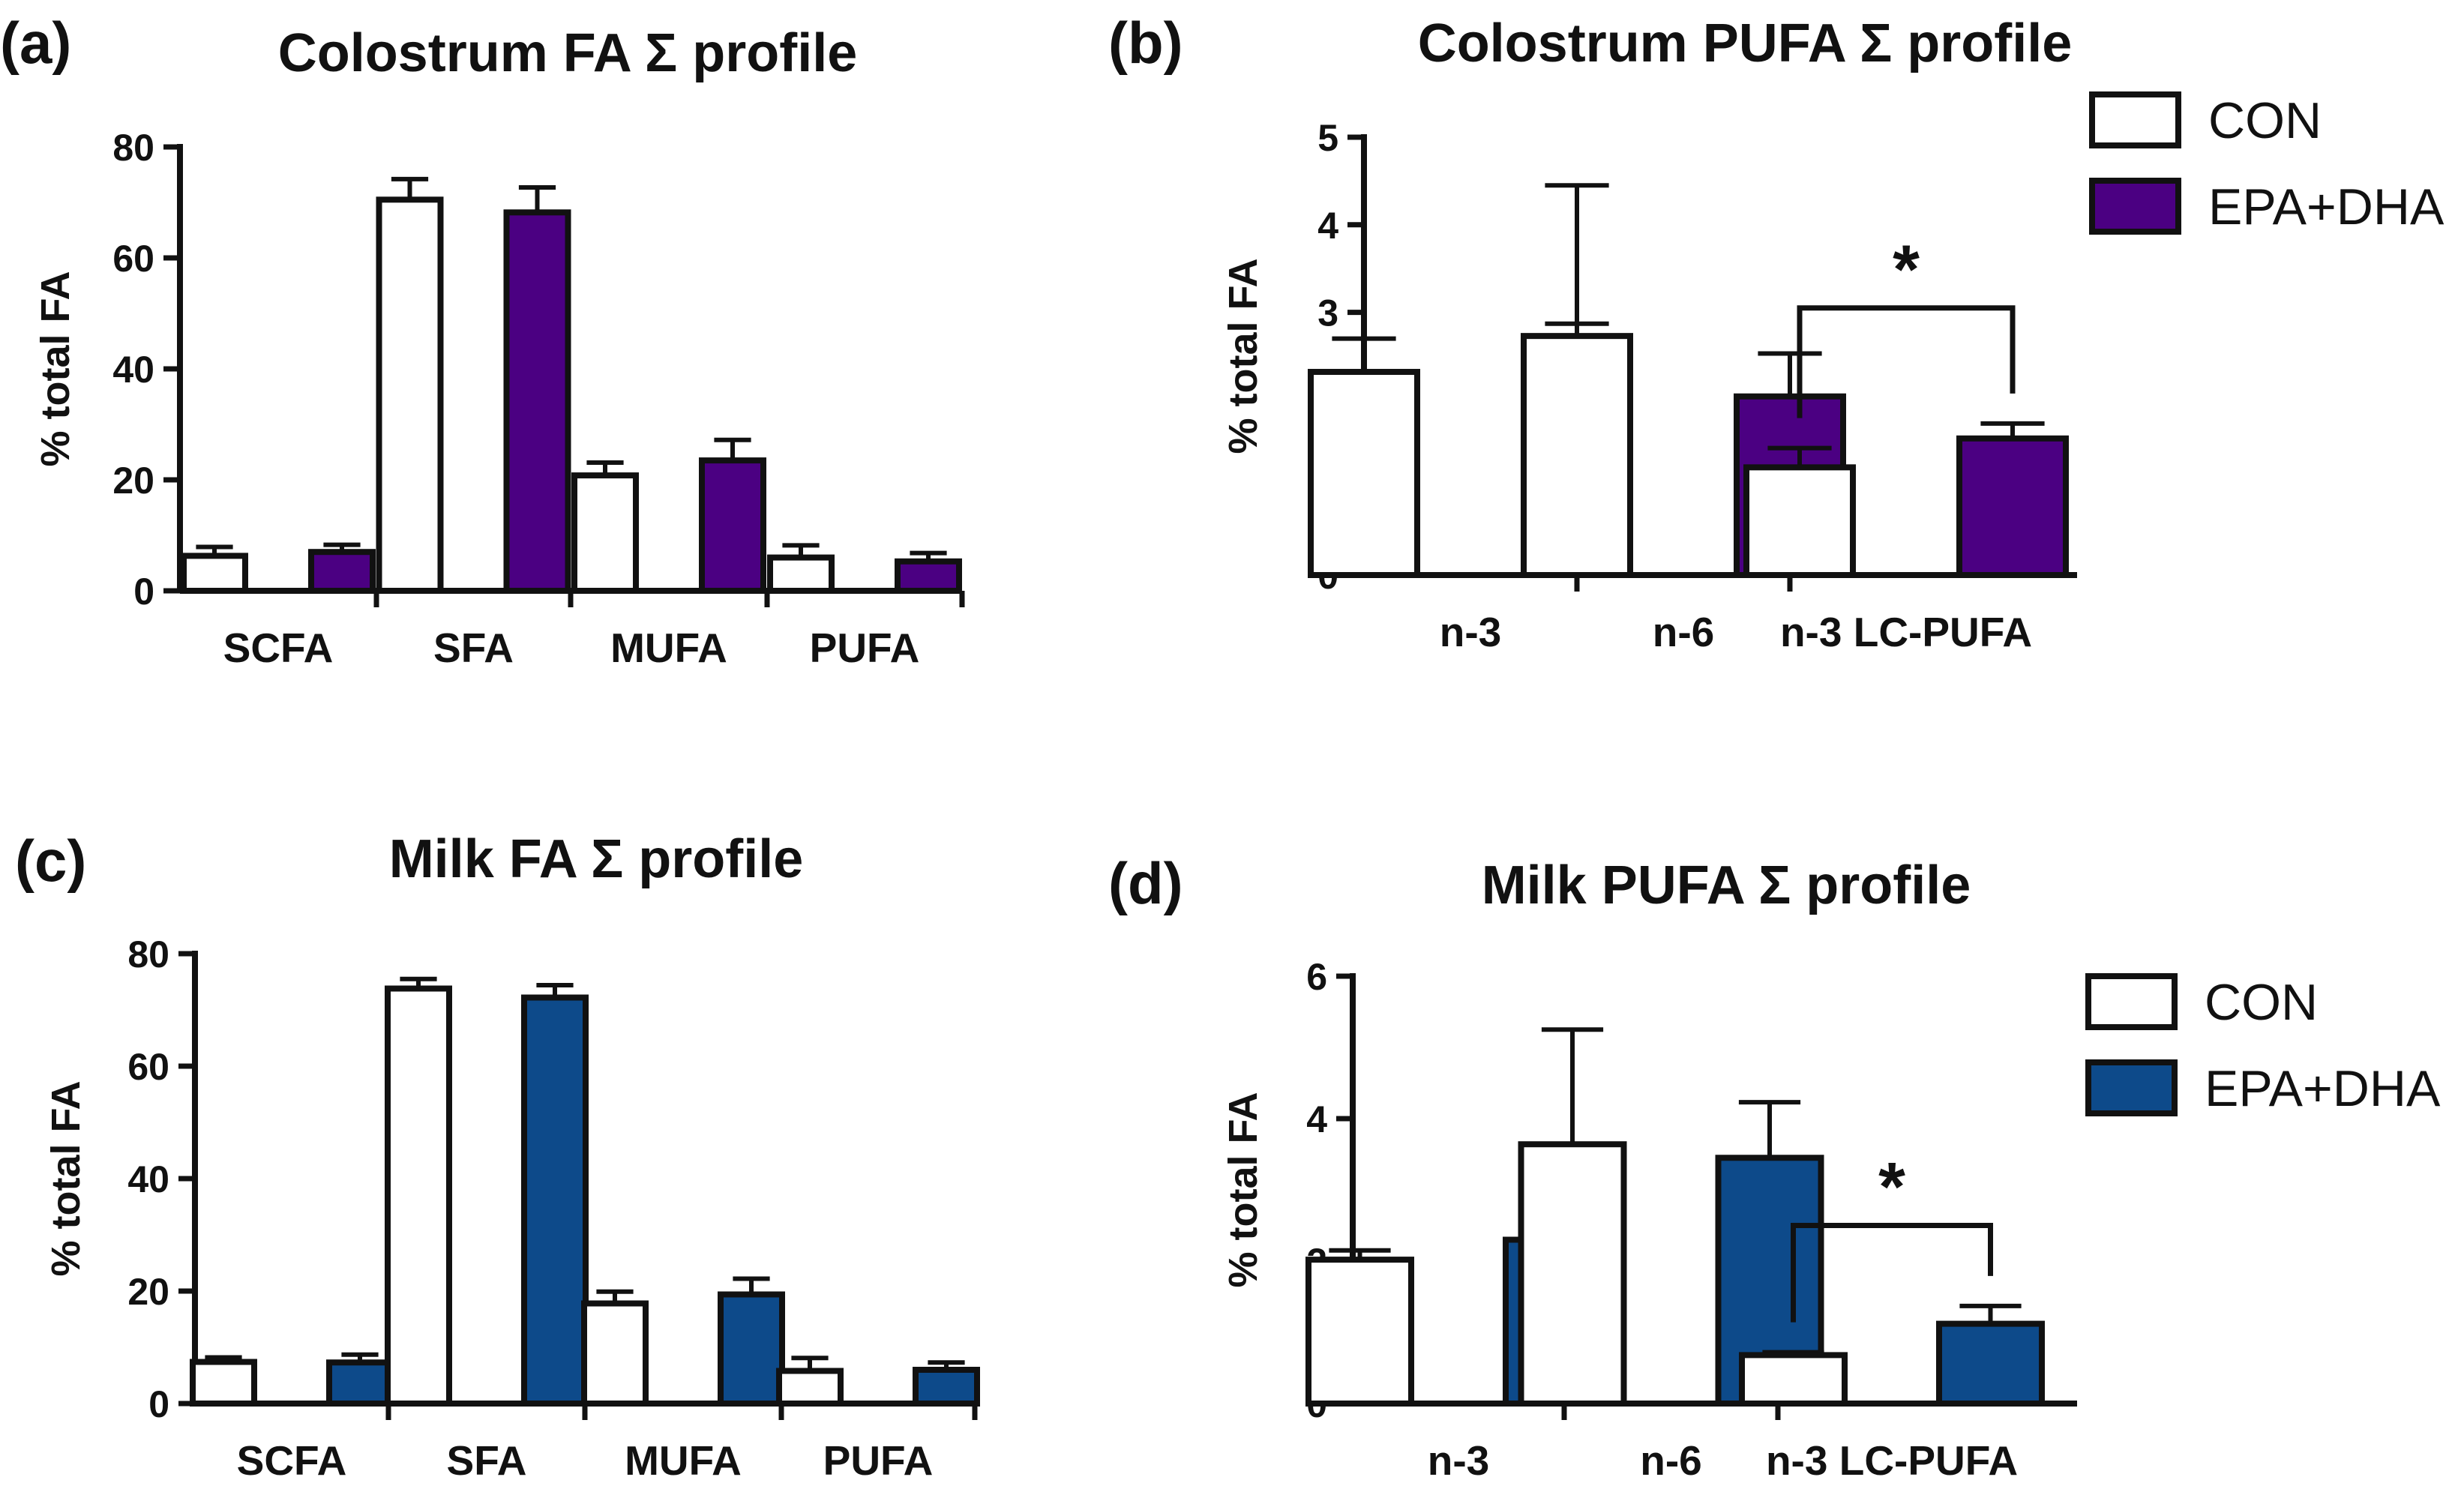 The image size is (2464, 1498). I want to click on chart-title: Colostrum PUFA Σ profile, so click(1745, 43).